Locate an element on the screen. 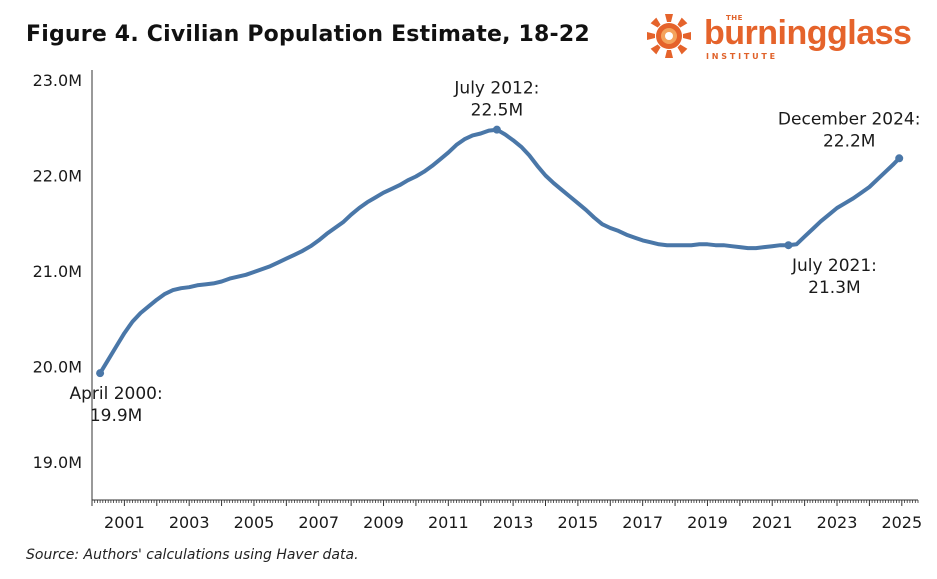  x-tick-label: 2019 is located at coordinates (707, 522).